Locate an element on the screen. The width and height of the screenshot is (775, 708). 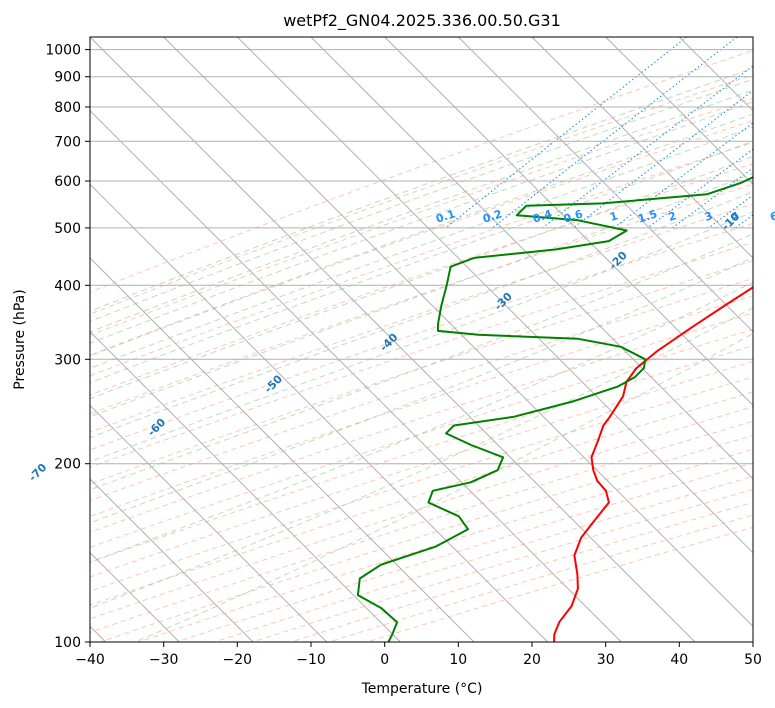
x-tick-label: −10 is located at coordinates (311, 660).